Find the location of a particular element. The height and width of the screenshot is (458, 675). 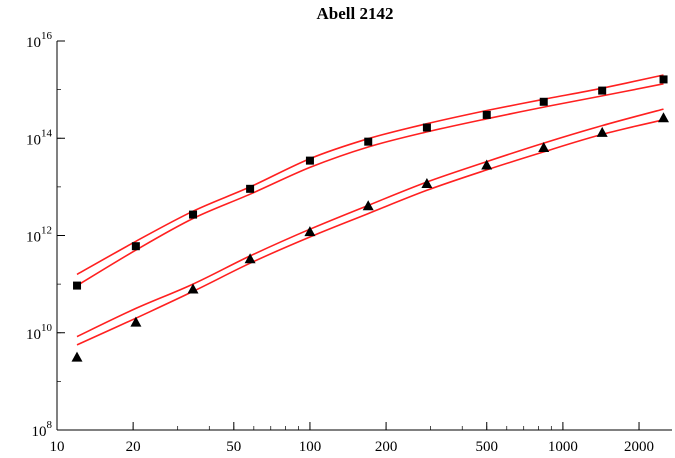

x-tick-label: 200 is located at coordinates (386, 447).